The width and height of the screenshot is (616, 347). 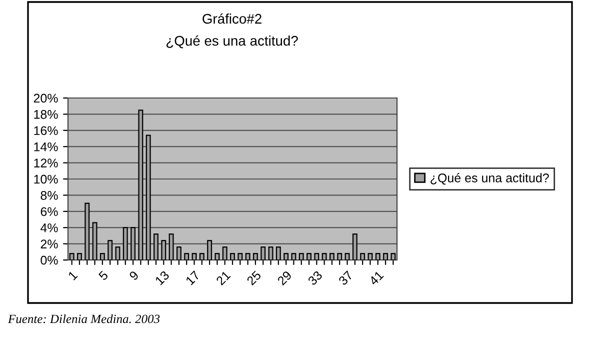 I want to click on x-tick-label: 1, so click(x=73, y=275).